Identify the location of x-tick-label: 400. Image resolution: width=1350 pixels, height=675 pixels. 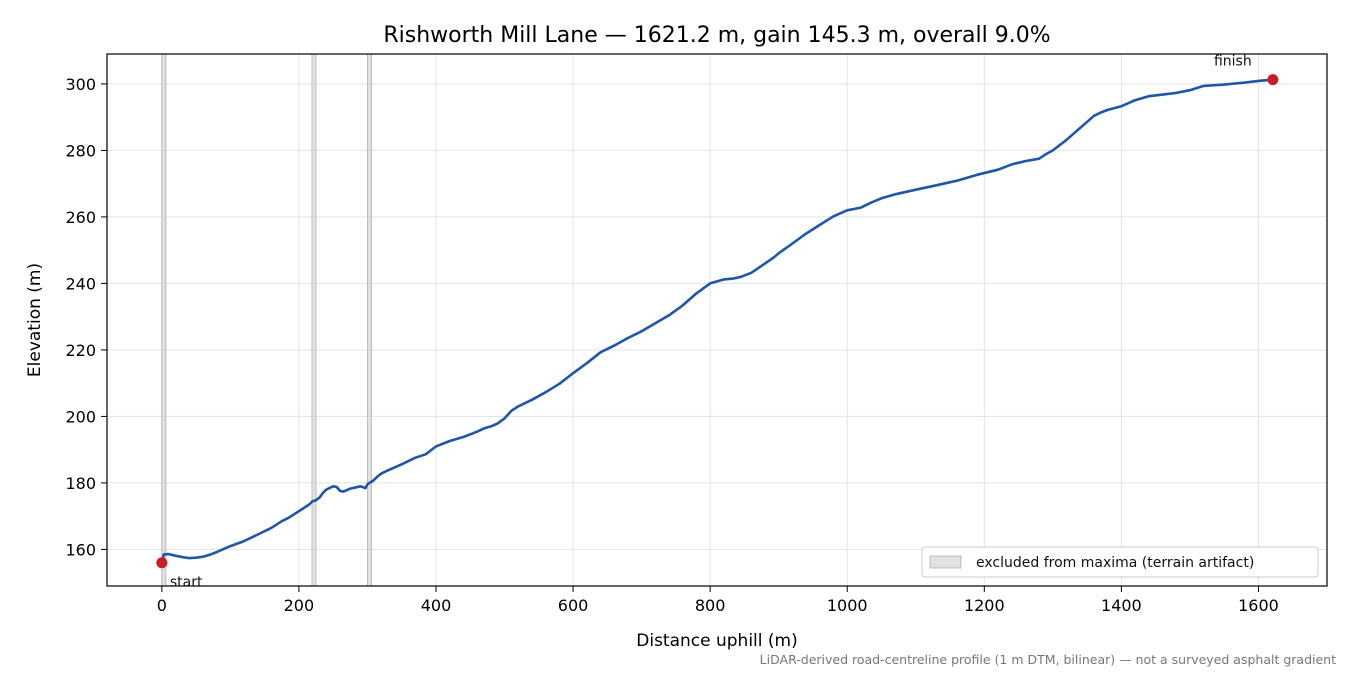
(436, 605).